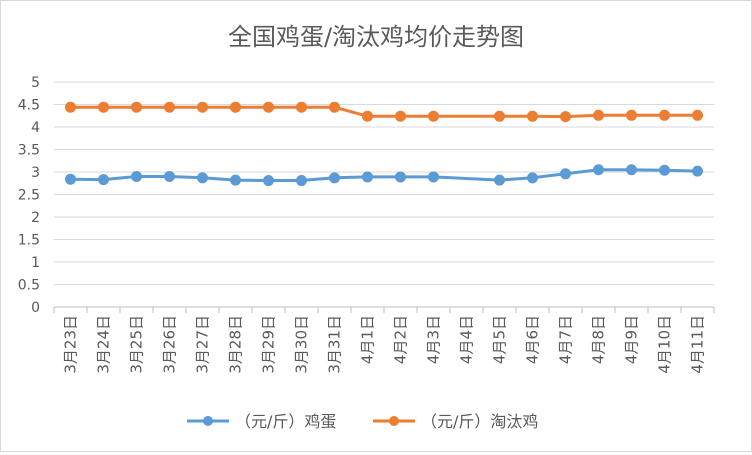  I want to click on y-tick-label: 2, so click(35, 218).